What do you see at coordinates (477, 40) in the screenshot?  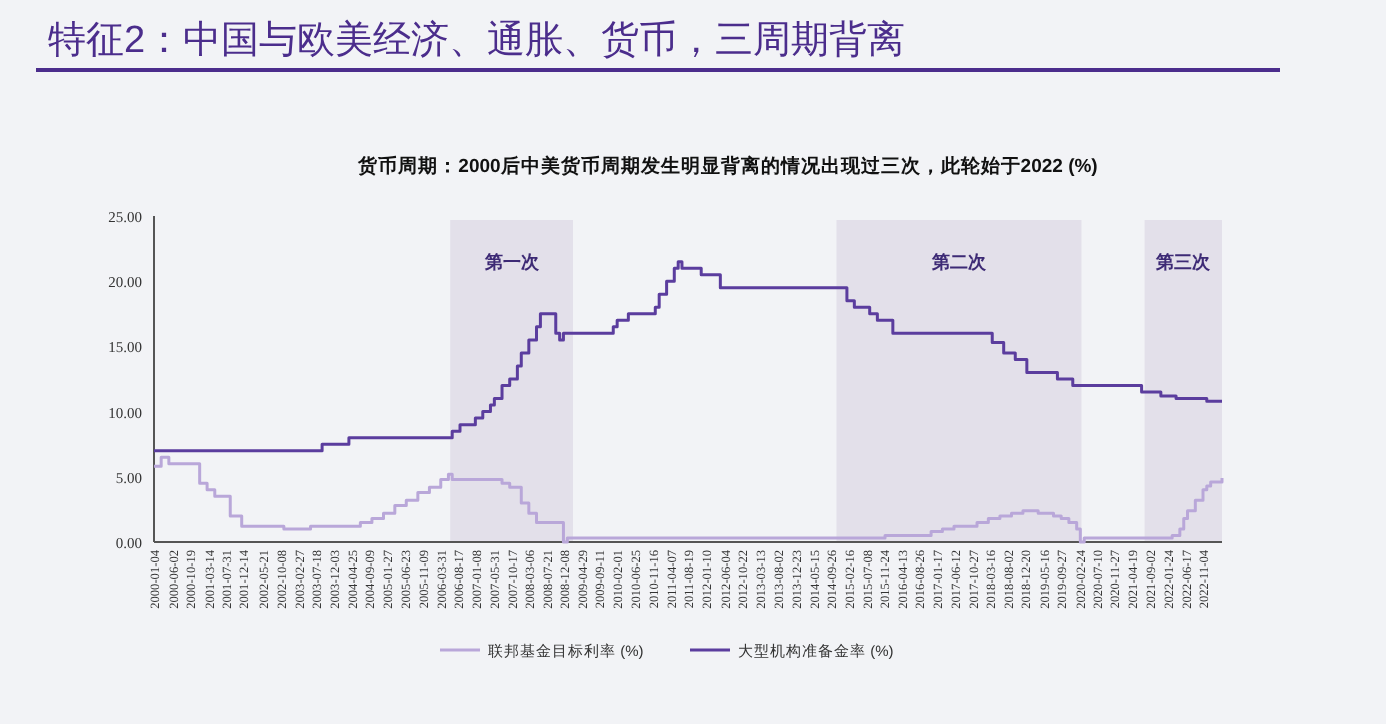 I see `chart-title: 特征2：中国与欧美经济、通胀、货币，三周期背离` at bounding box center [477, 40].